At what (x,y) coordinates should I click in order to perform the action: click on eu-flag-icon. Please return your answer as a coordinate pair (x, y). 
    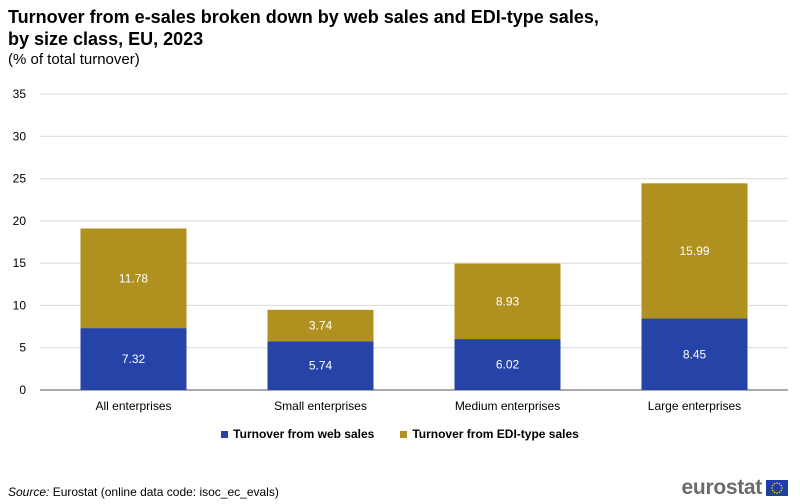
    Looking at the image, I should click on (777, 488).